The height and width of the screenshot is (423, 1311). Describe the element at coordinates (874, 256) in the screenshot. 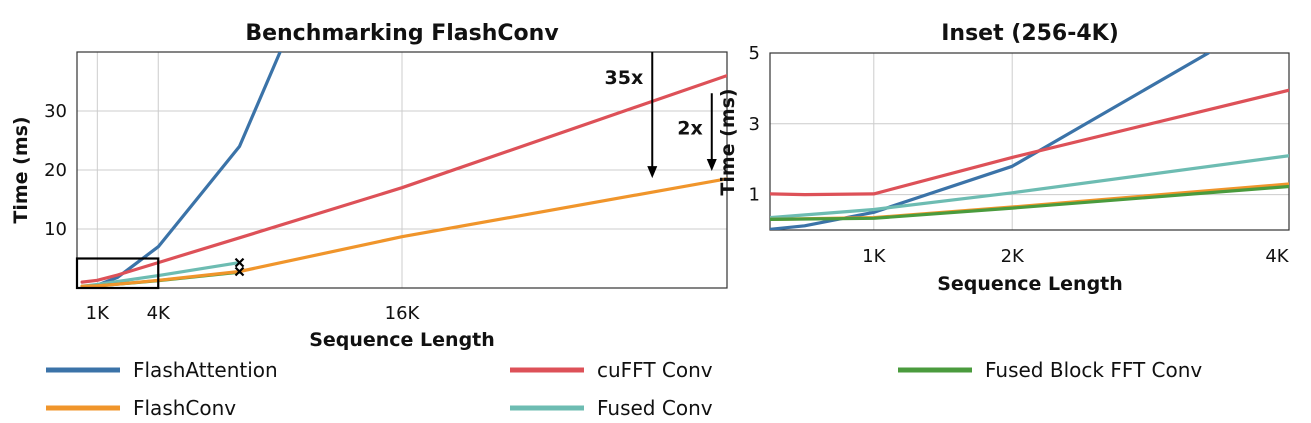

I see `x-tick-label-inset-0: 1K` at that location.